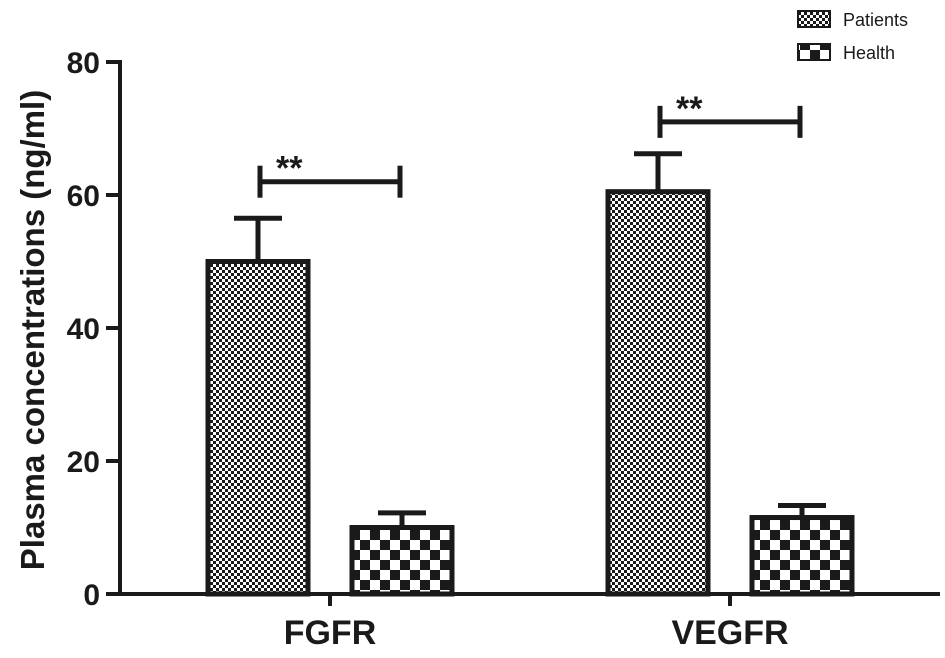 This screenshot has width=945, height=658. Describe the element at coordinates (814, 19) in the screenshot. I see `legend-swatch-patients` at that location.